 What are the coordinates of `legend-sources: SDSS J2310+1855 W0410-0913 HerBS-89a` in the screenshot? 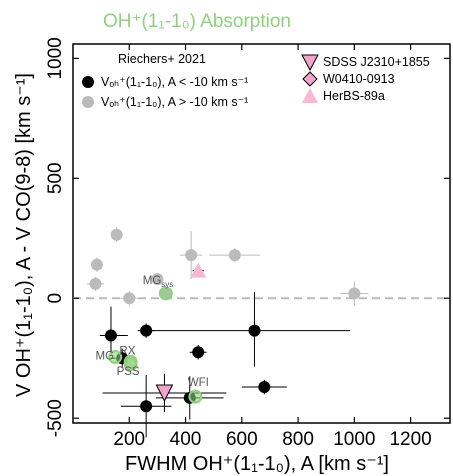 It's located at (365, 78).